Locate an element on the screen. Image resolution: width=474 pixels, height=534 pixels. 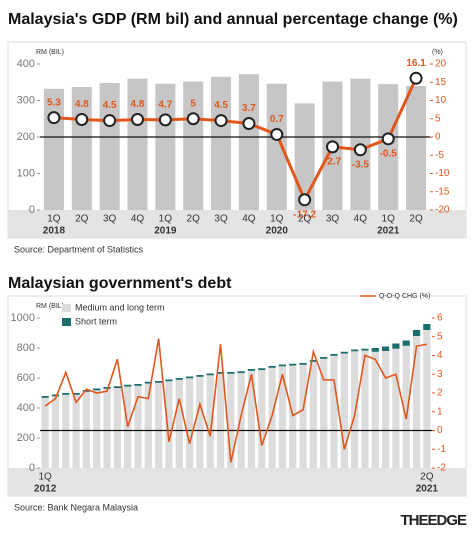
data-label: 4.8 is located at coordinates (138, 104).